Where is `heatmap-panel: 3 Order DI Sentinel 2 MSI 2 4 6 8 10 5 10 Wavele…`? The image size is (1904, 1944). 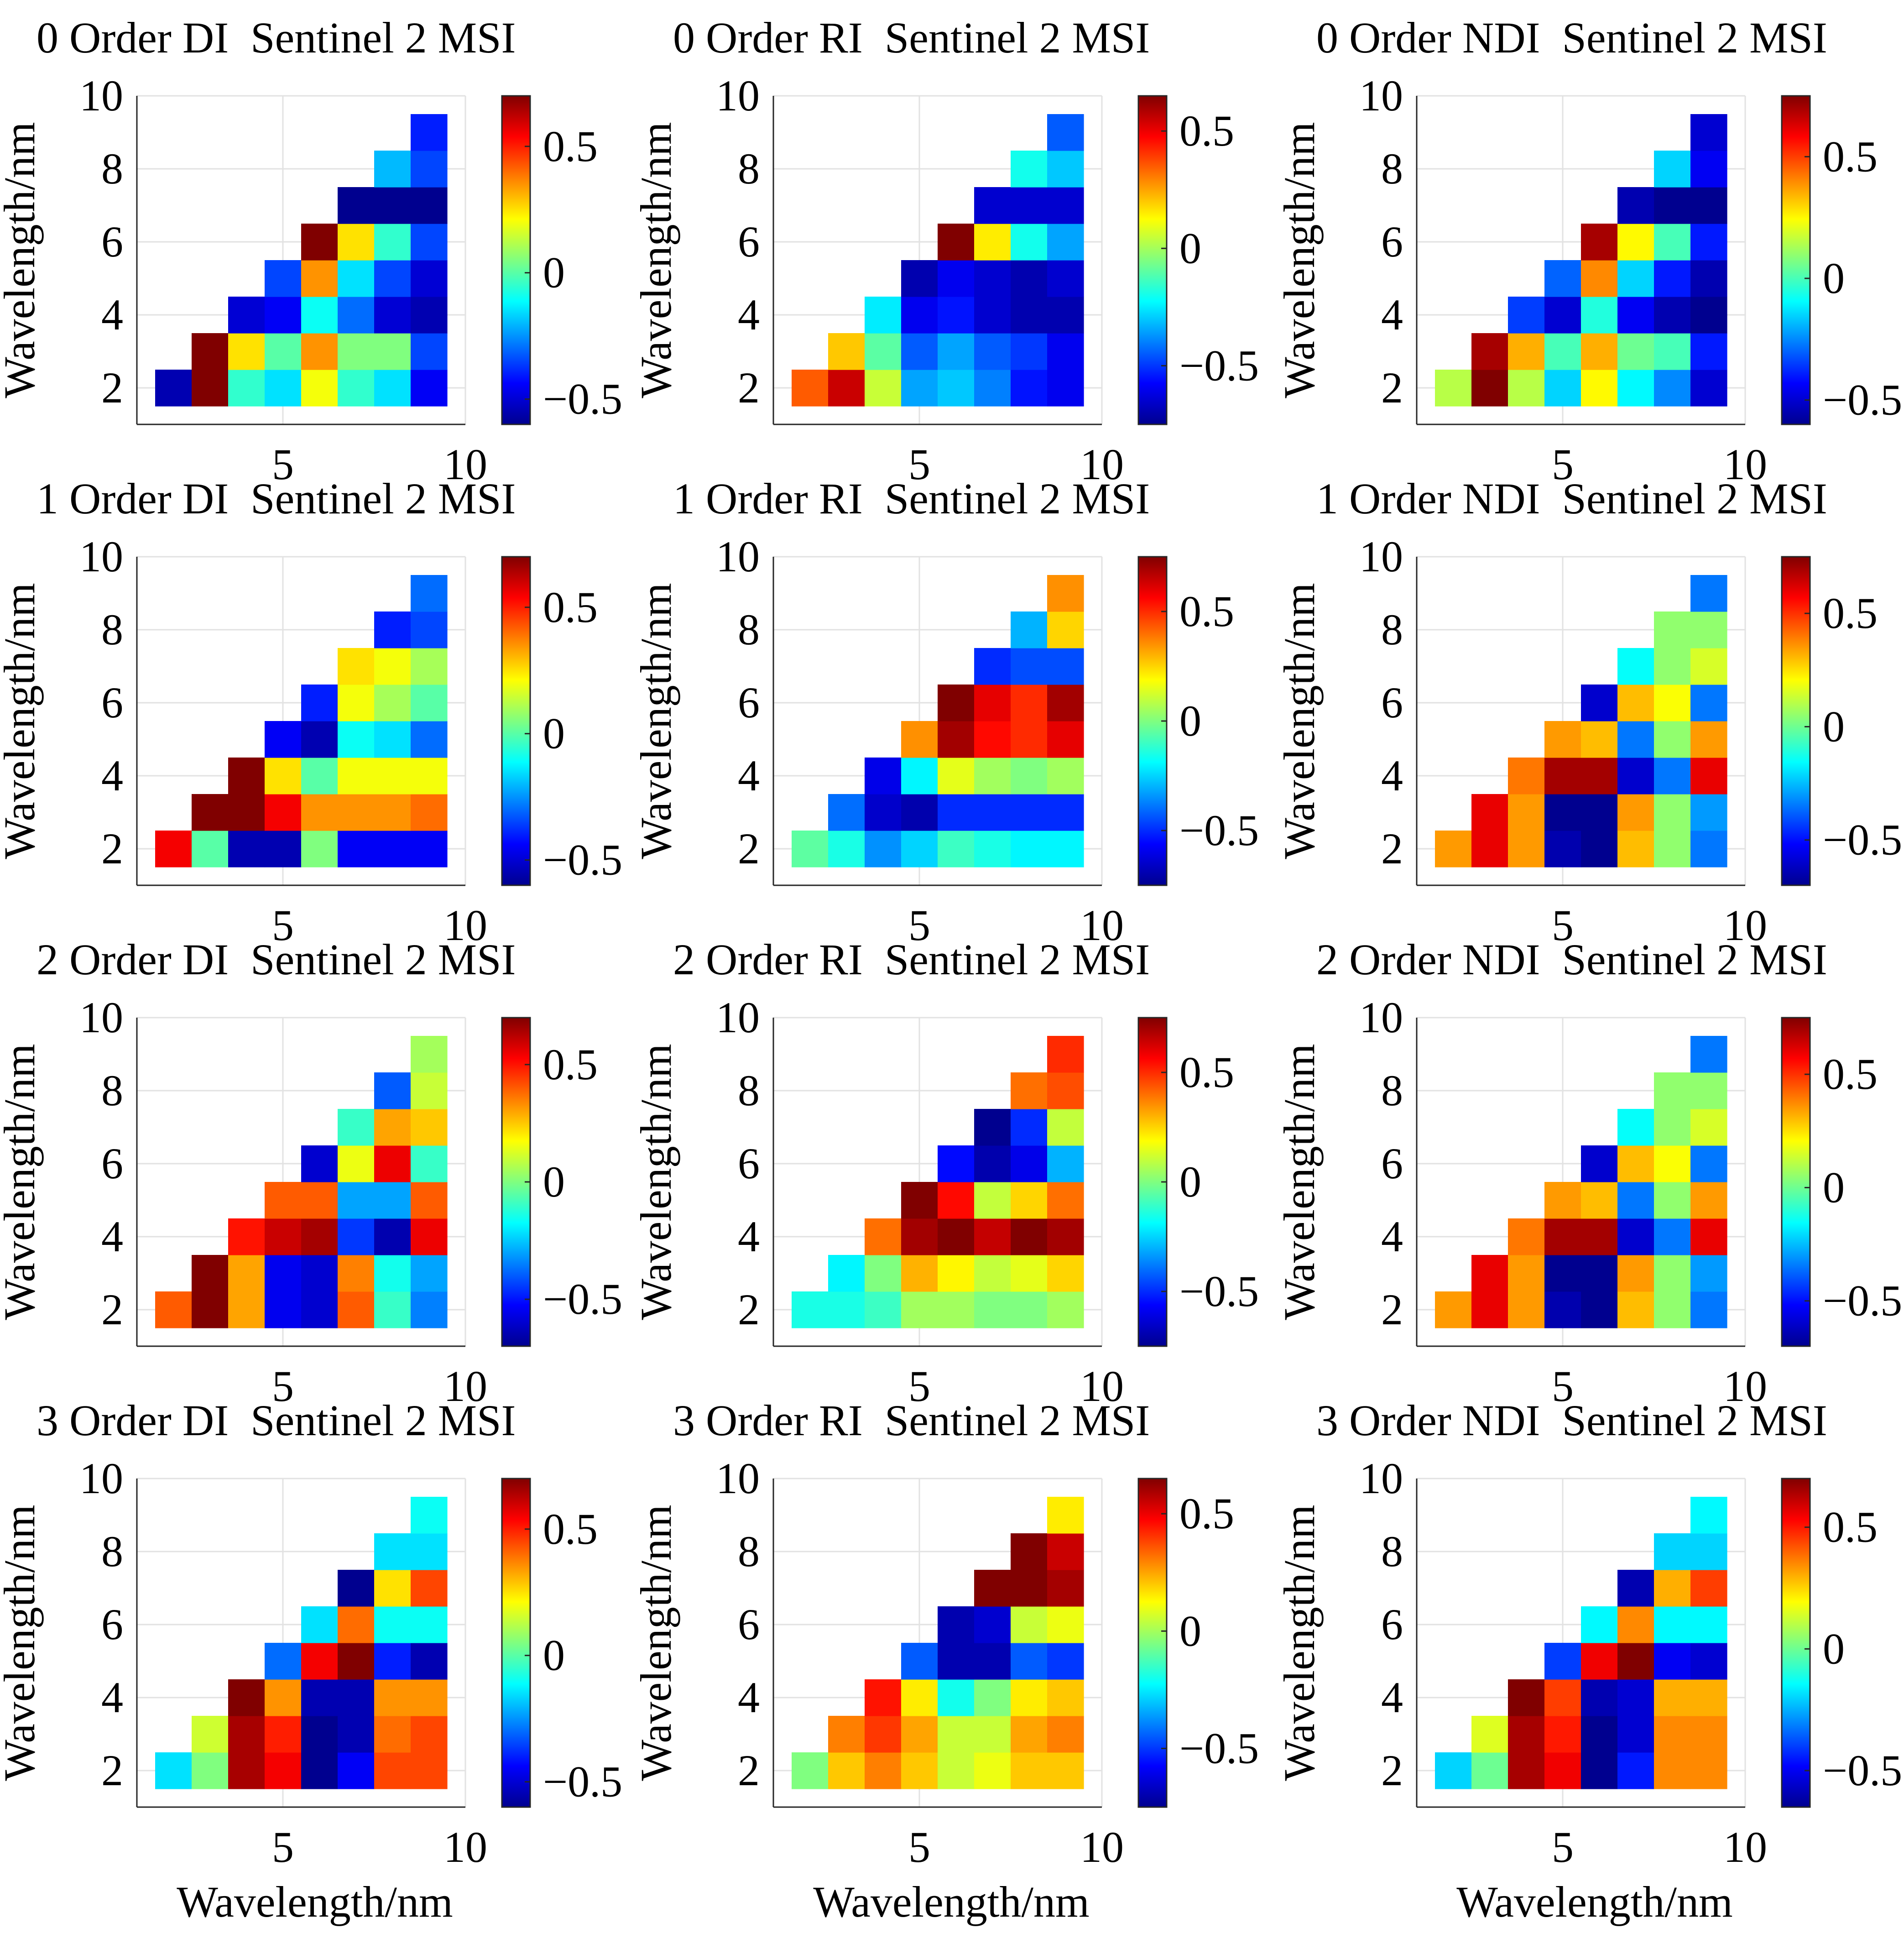
heatmap-panel: 3 Order DI Sentinel 2 MSI 2 4 6 8 10 5 10 Wavele… is located at coordinates (311, 1661).